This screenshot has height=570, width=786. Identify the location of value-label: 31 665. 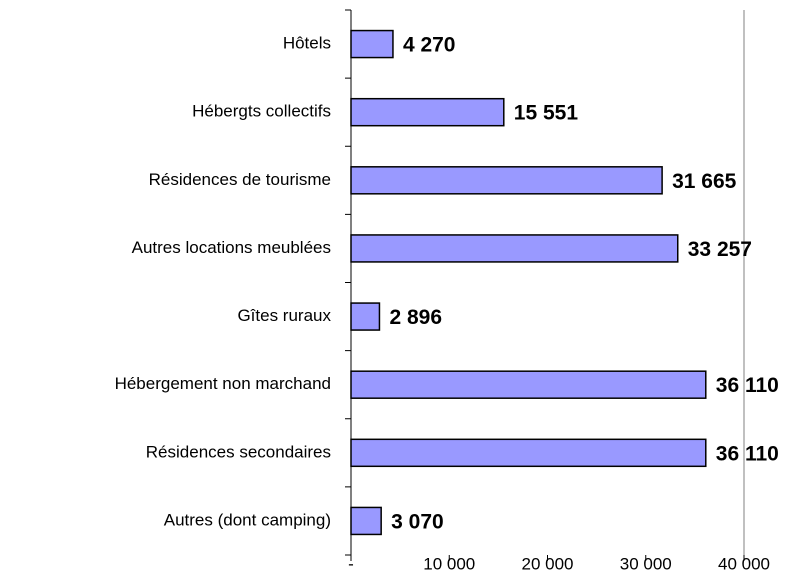
(704, 181).